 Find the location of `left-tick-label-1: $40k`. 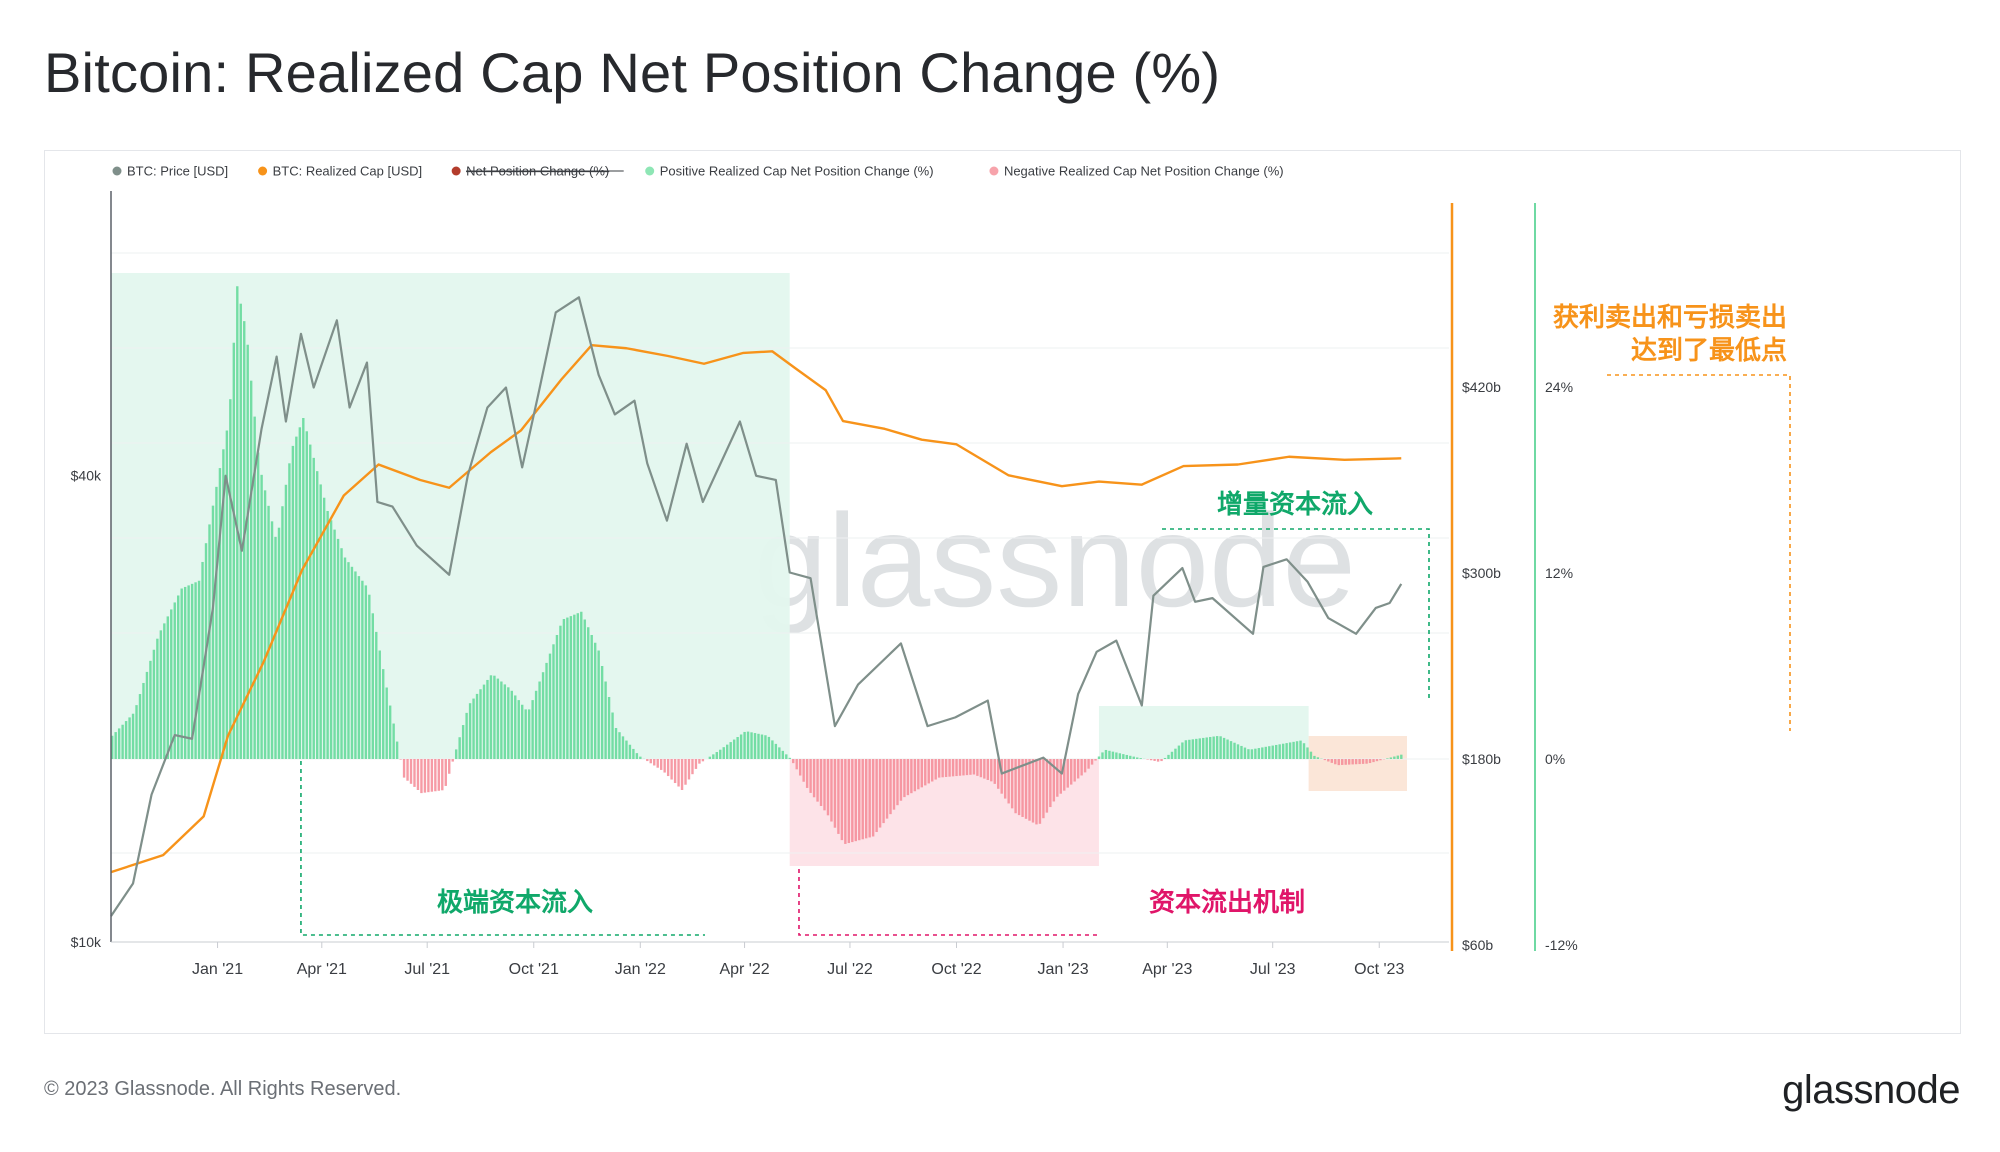

left-tick-label-1: $40k is located at coordinates (86, 476).